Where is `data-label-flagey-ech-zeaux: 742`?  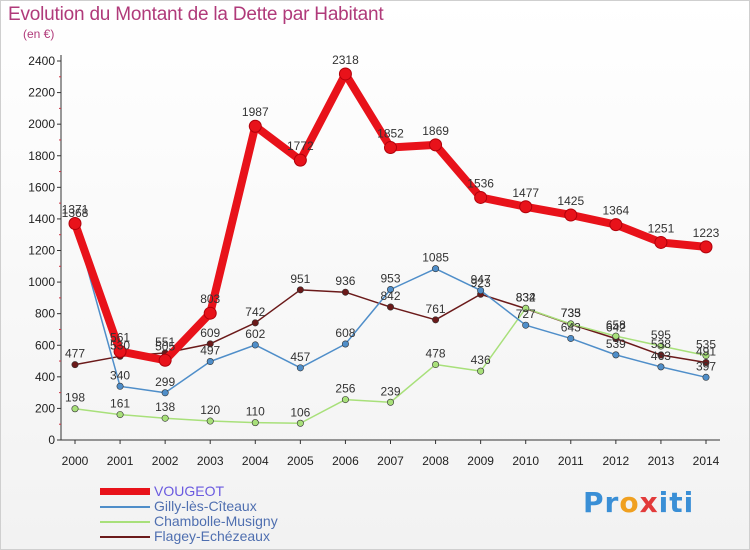
data-label-flagey-ech-zeaux: 742 is located at coordinates (255, 312).